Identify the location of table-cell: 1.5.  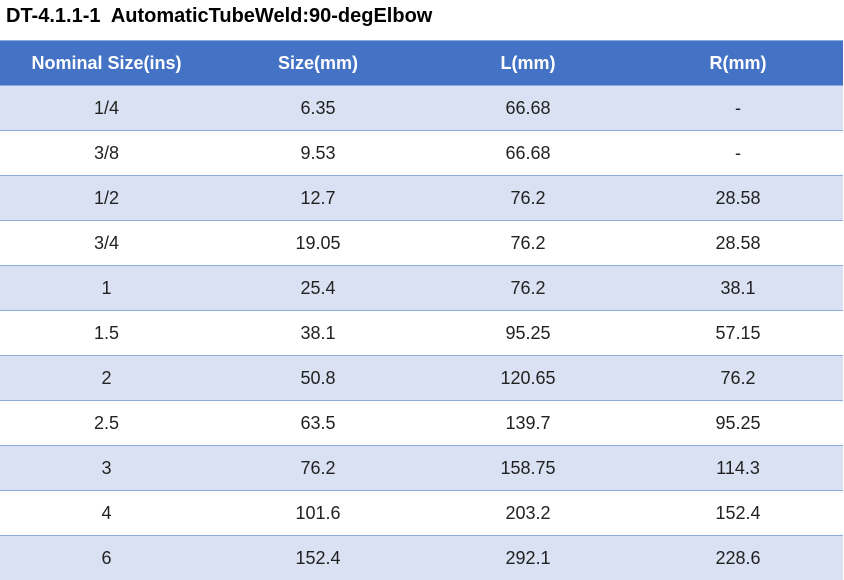
(106, 333).